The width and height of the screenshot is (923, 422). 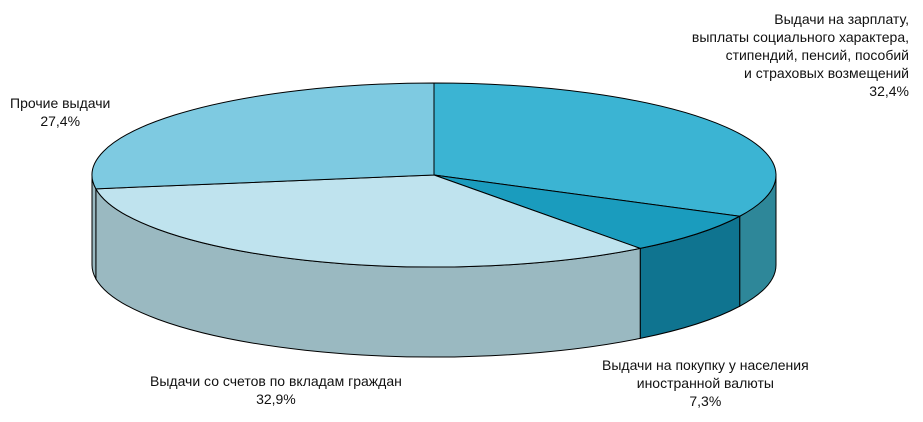 I want to click on label-value: 27,4%, so click(x=60, y=121).